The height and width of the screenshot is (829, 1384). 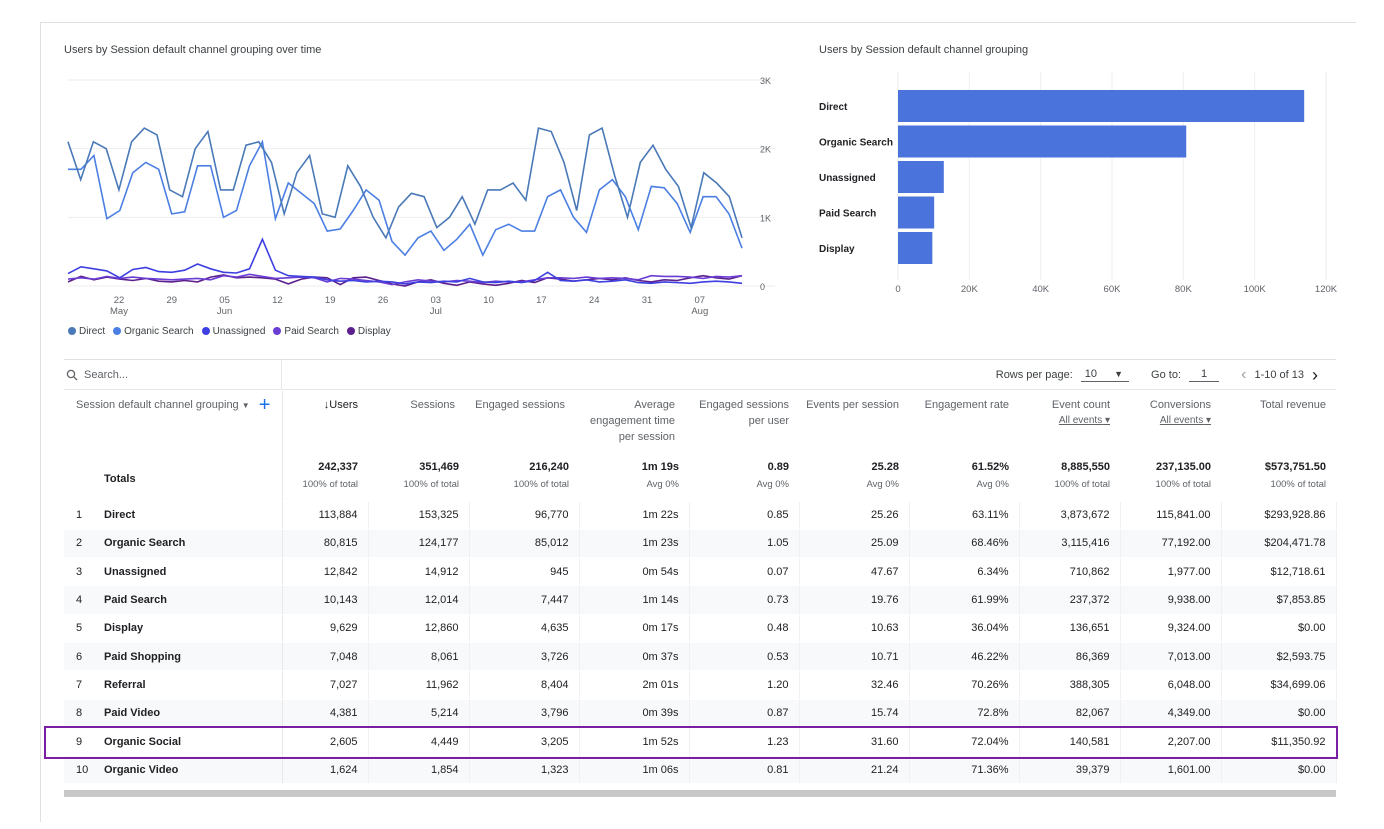 What do you see at coordinates (1279, 515) in the screenshot?
I see `metric-cell: $293,928.86` at bounding box center [1279, 515].